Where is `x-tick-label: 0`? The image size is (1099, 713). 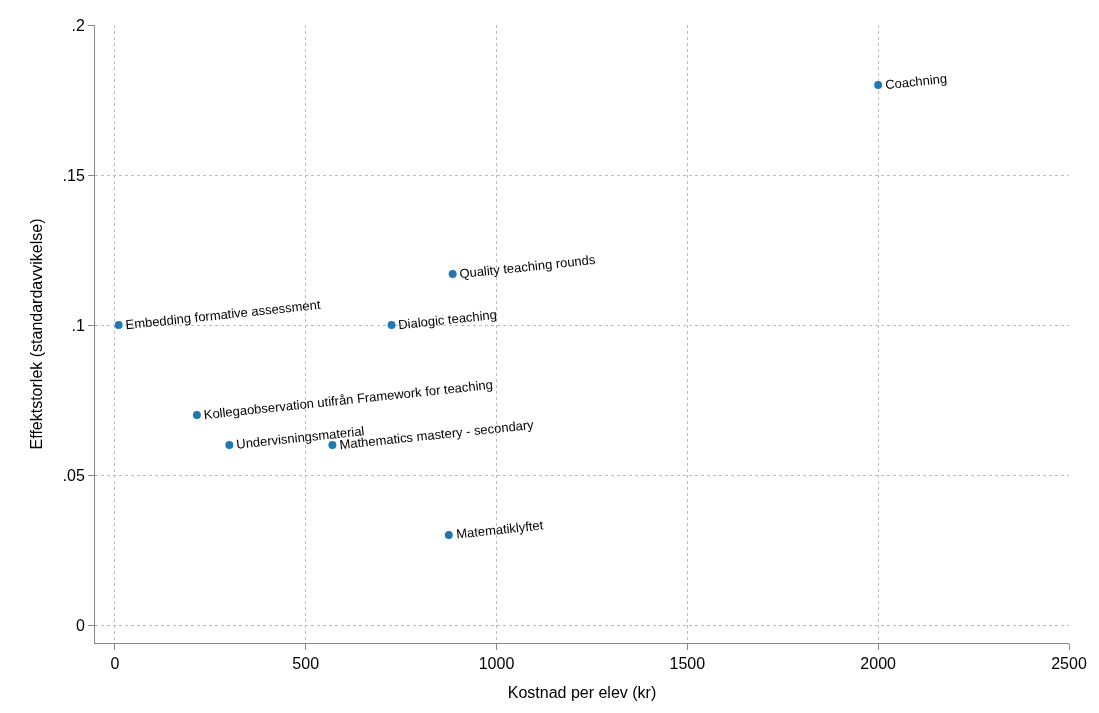
x-tick-label: 0 is located at coordinates (115, 664).